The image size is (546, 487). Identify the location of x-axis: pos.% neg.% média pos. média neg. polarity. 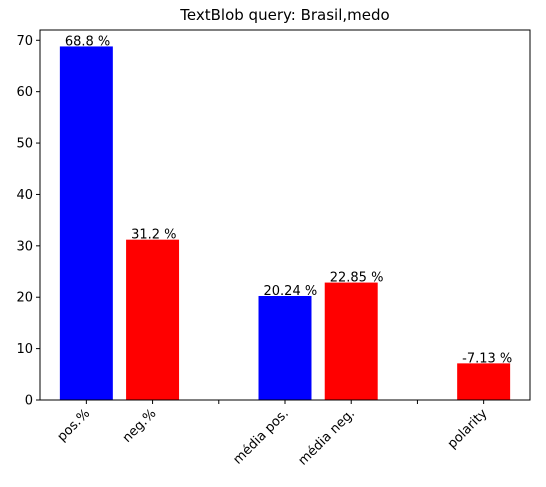
(273, 434).